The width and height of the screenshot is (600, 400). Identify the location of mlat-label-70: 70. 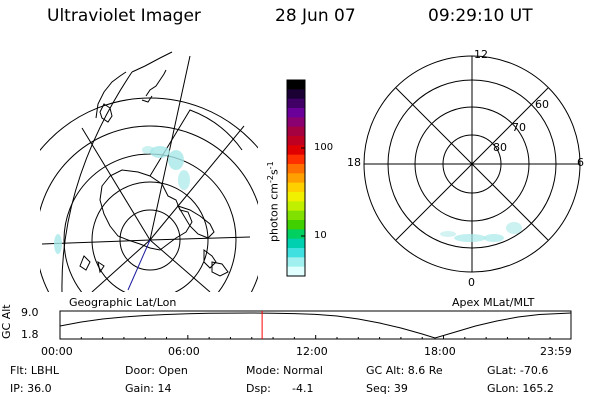
(519, 127).